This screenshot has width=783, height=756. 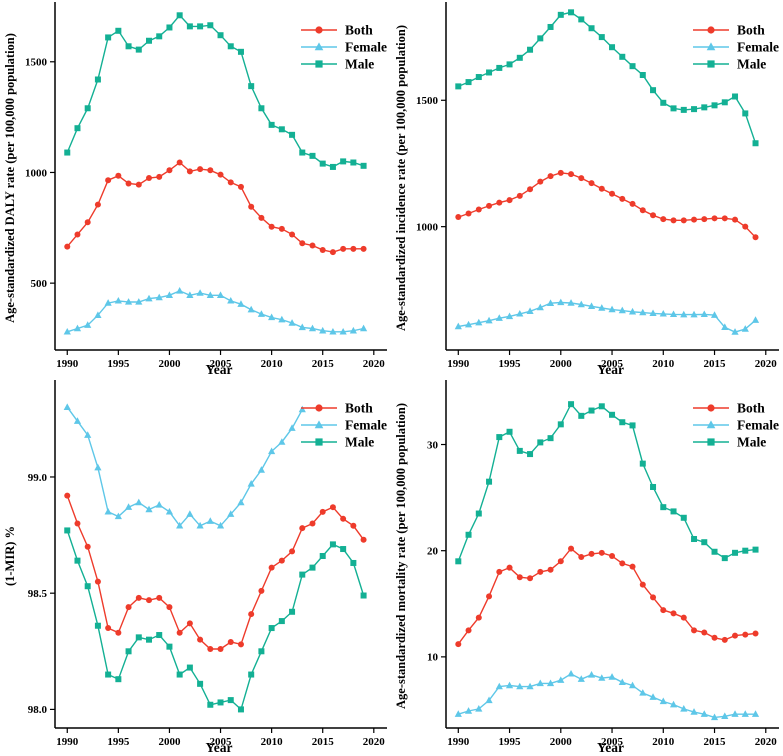 What do you see at coordinates (319, 64) in the screenshot?
I see `legend-square-marker` at bounding box center [319, 64].